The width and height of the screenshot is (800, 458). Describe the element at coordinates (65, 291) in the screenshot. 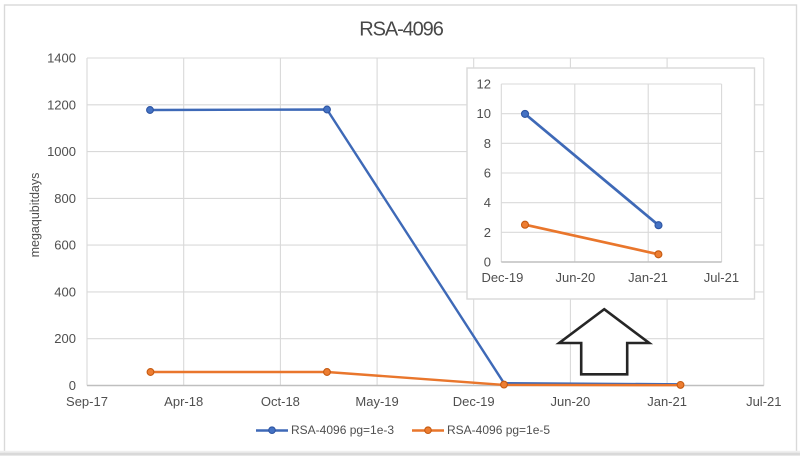

I see `svg-text: 400` at that location.